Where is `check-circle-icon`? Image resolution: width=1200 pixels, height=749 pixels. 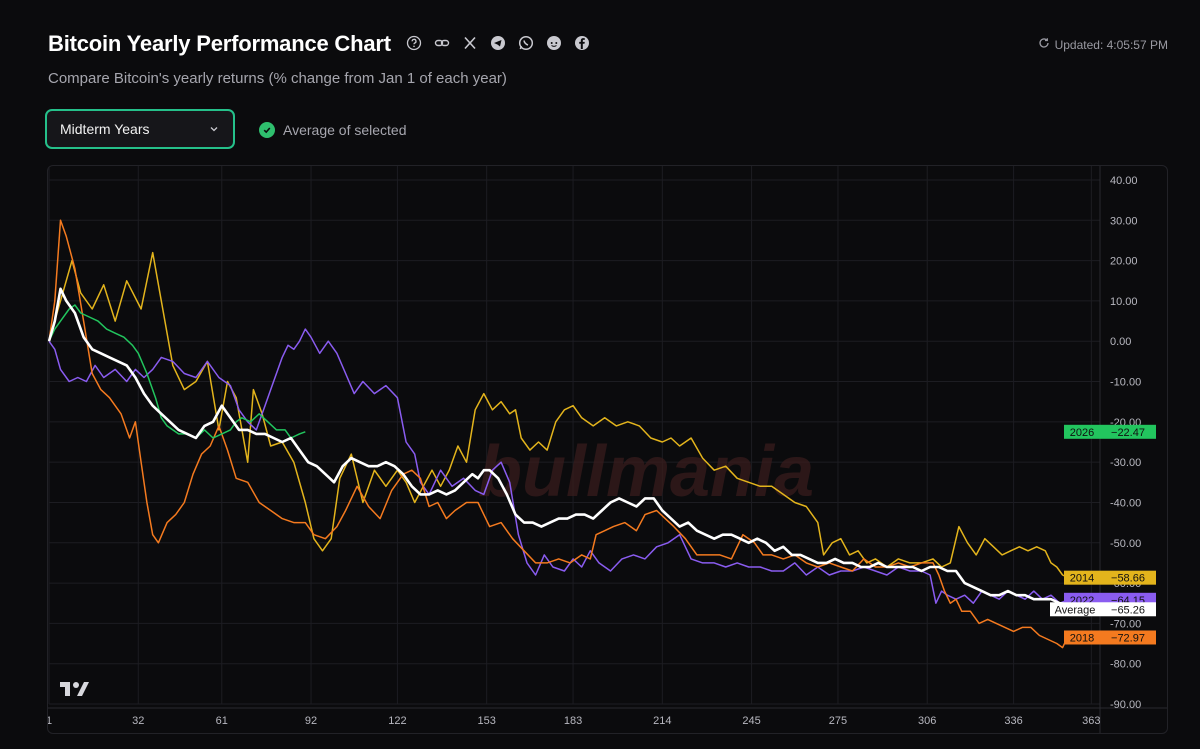
check-circle-icon is located at coordinates (267, 130).